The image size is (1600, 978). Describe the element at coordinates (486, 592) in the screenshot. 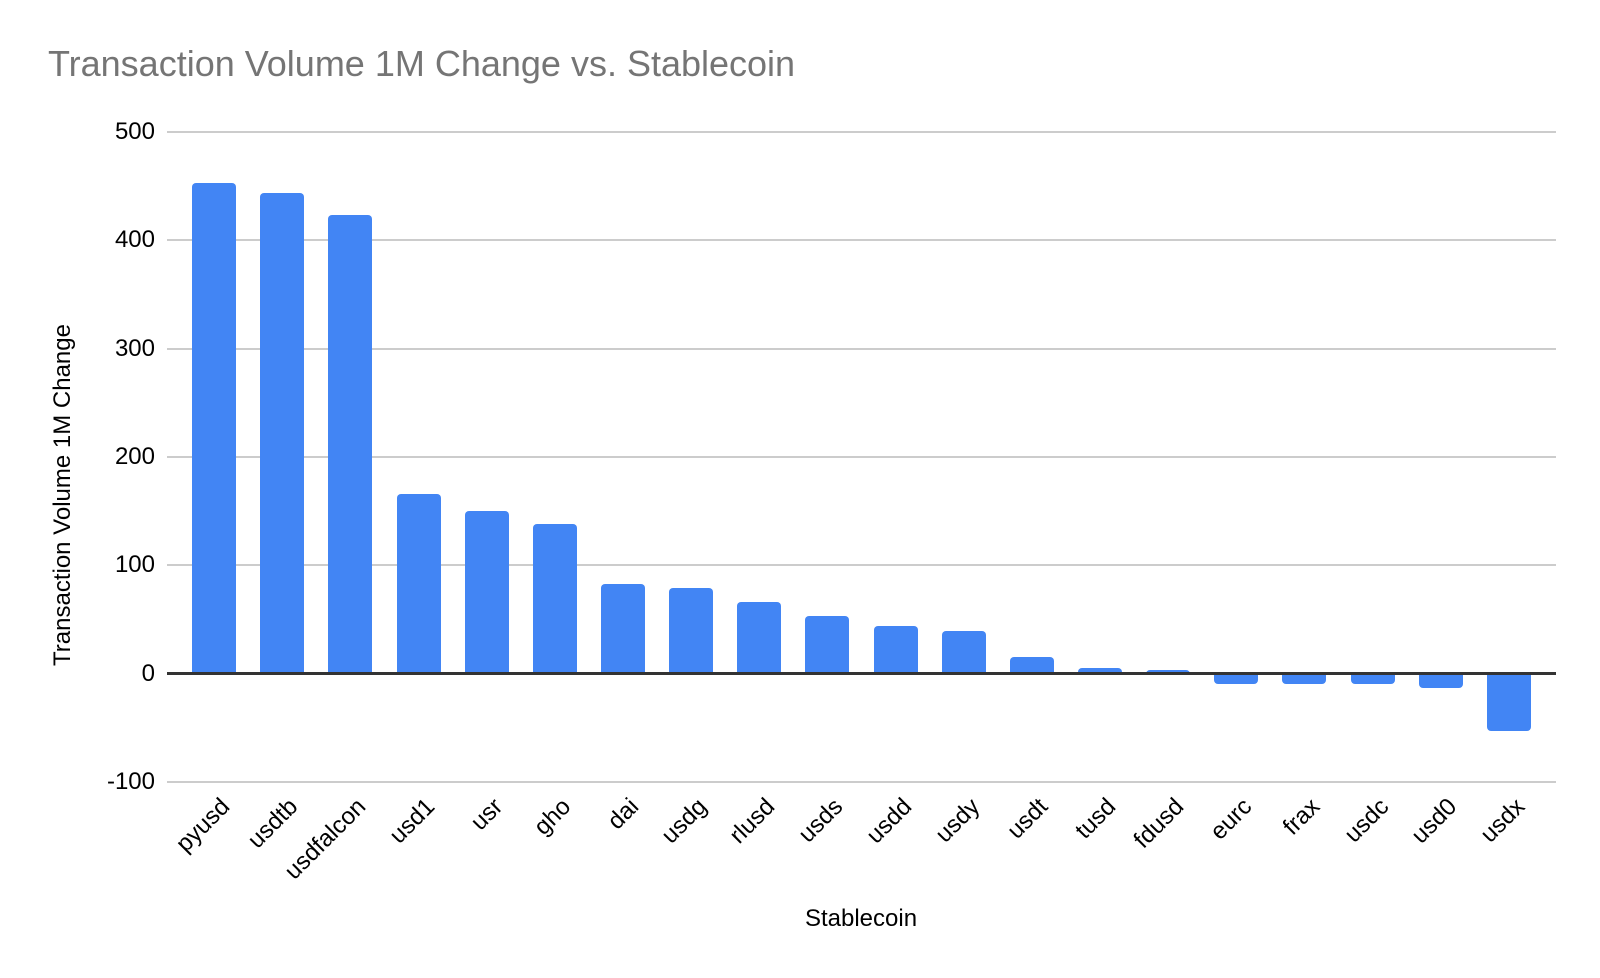

I see `bar-usr` at that location.